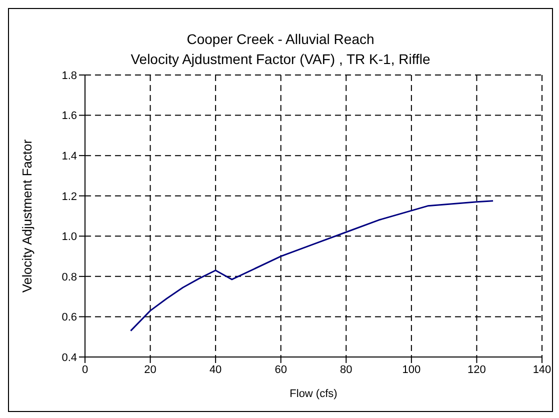 This screenshot has width=559, height=418. Describe the element at coordinates (69, 116) in the screenshot. I see `y-tick-label: 1.6` at that location.